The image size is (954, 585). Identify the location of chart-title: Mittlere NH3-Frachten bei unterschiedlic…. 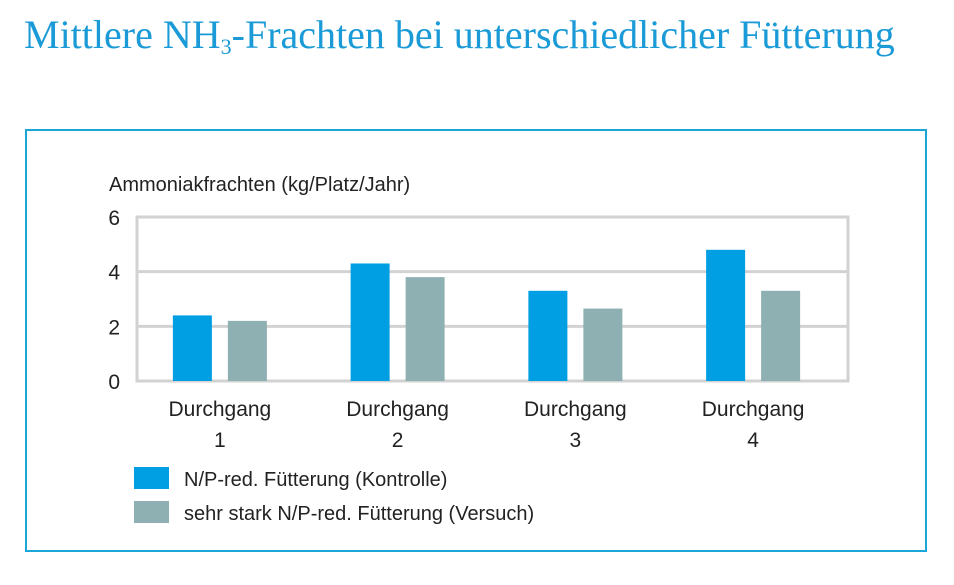
(459, 35).